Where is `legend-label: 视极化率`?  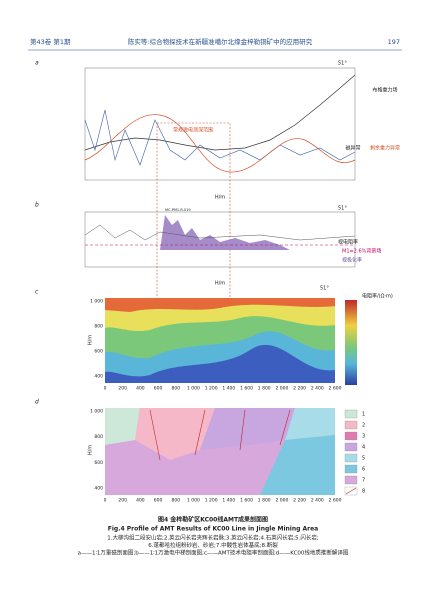
legend-label: 视极化率 is located at coordinates (352, 260).